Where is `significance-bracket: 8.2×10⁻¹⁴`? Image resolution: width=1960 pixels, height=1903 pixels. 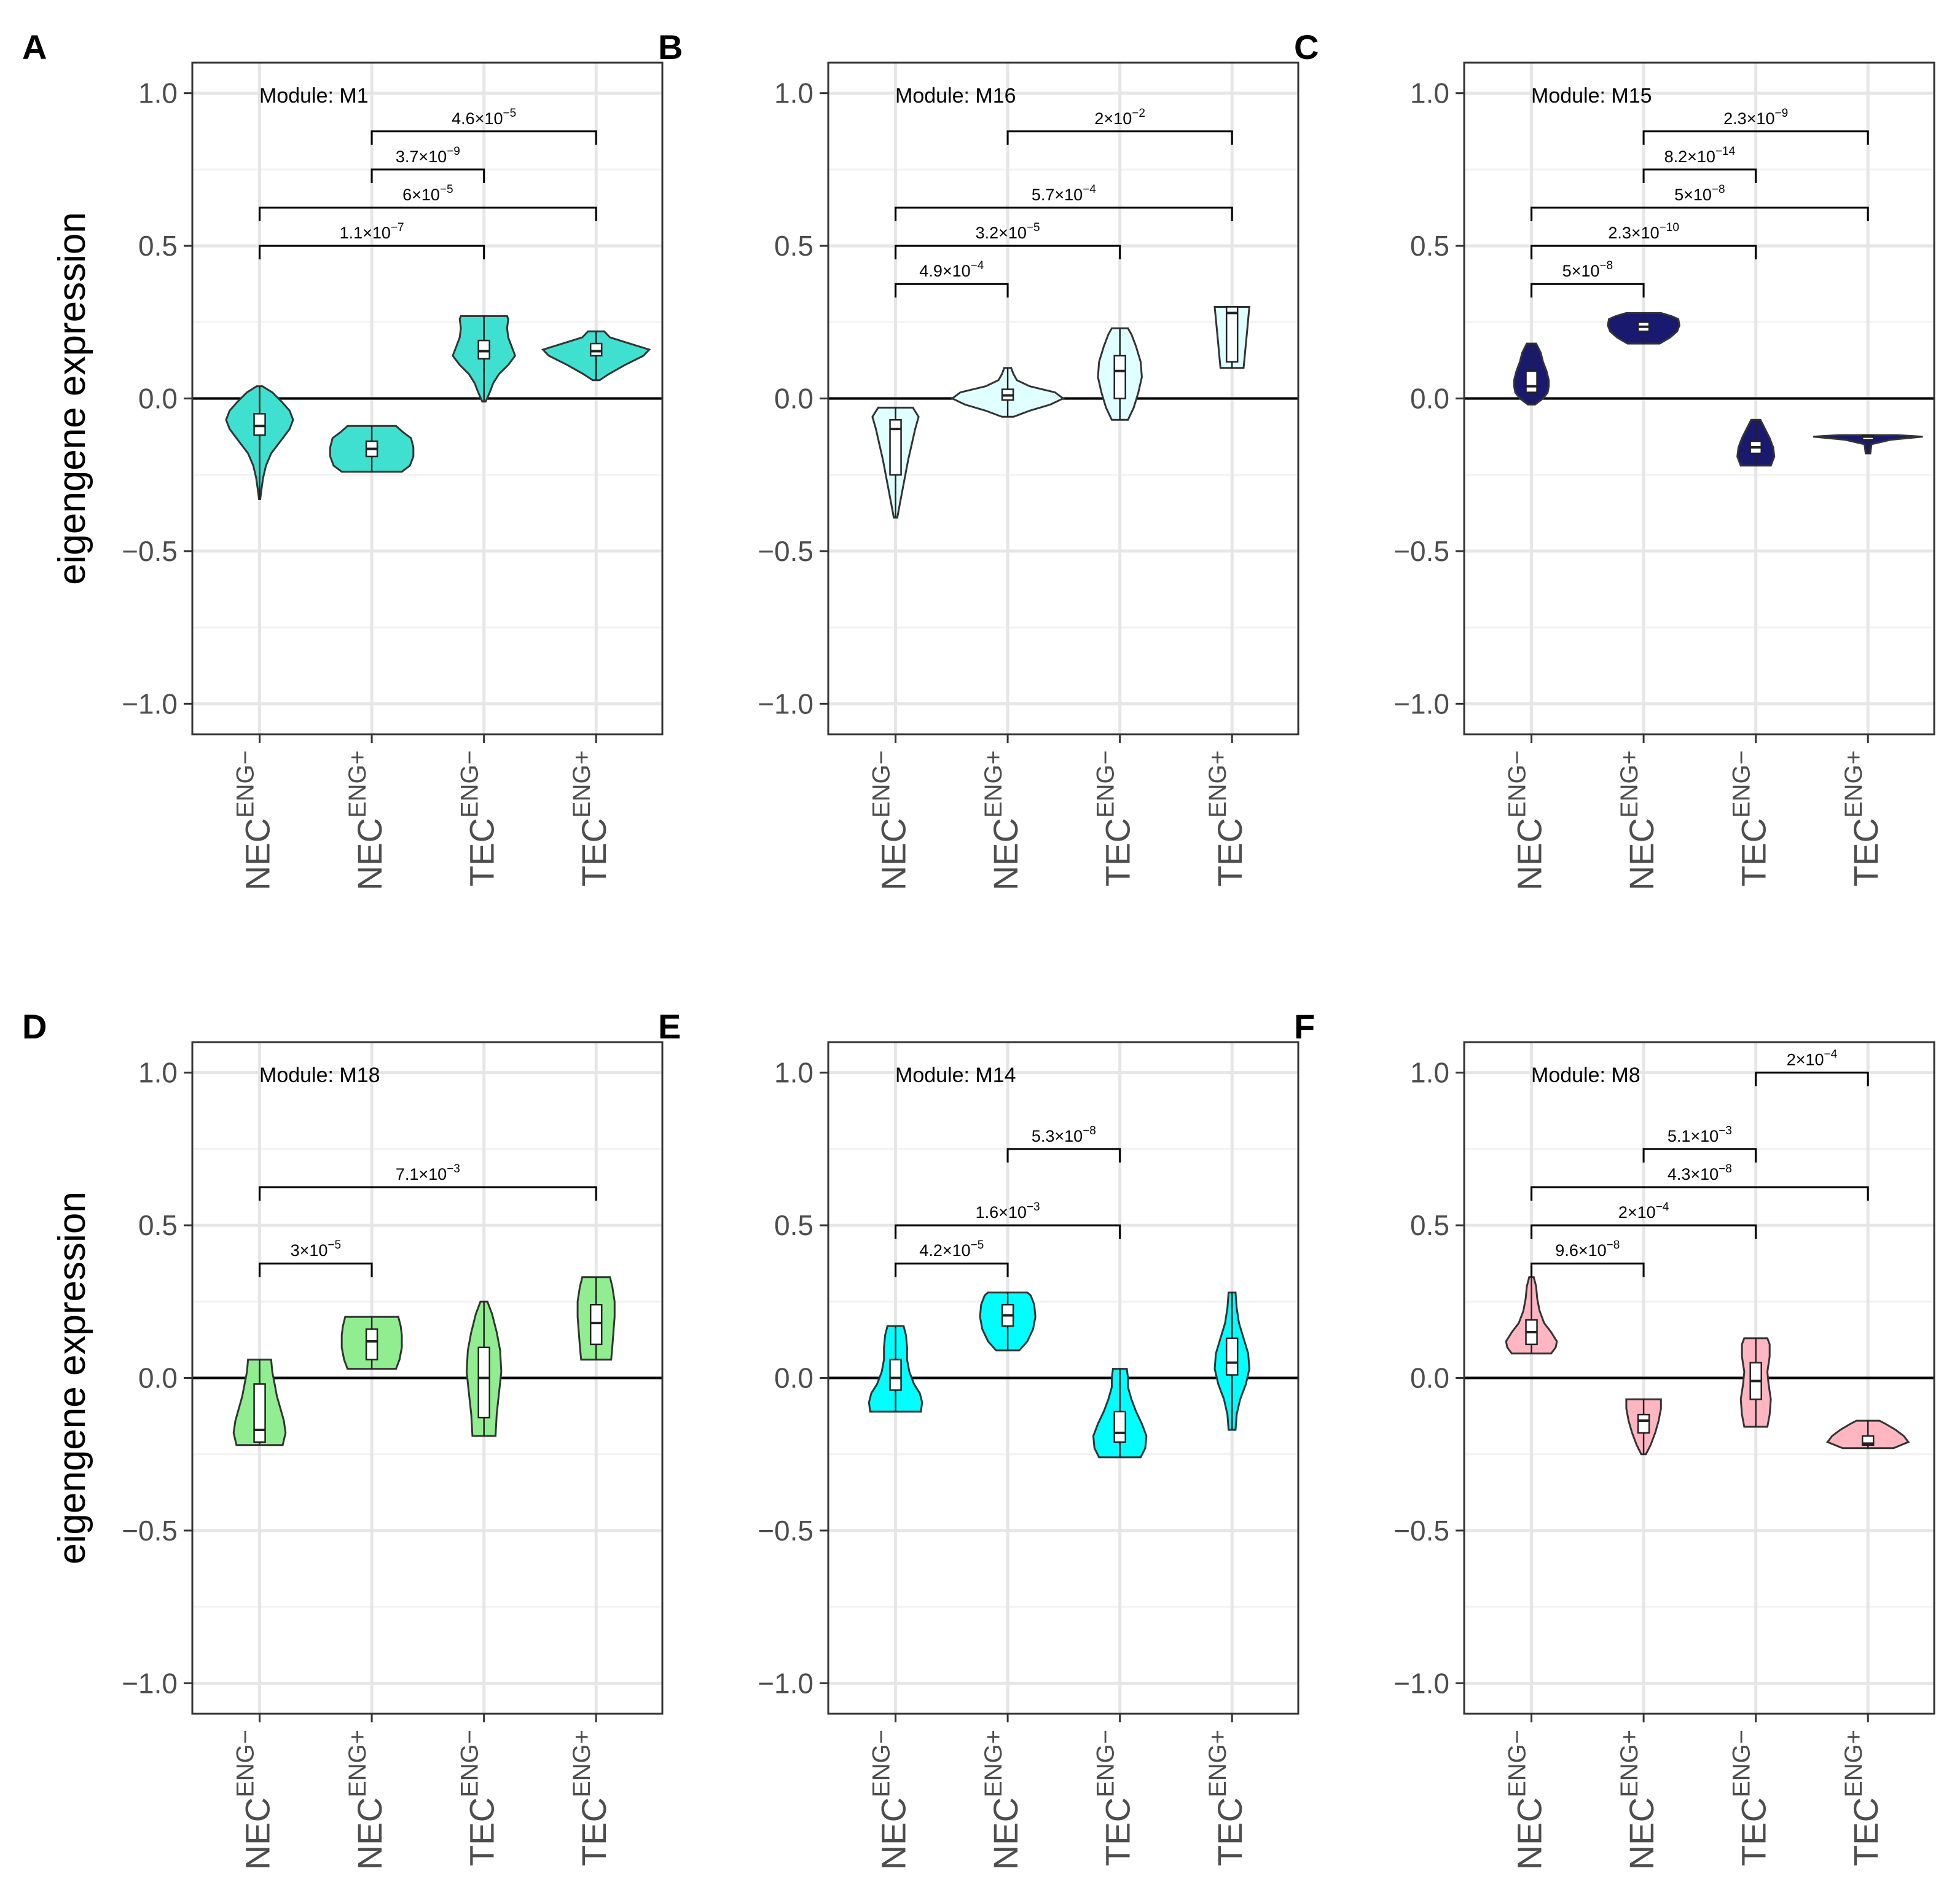
significance-bracket: 8.2×10⁻¹⁴ is located at coordinates (1700, 164).